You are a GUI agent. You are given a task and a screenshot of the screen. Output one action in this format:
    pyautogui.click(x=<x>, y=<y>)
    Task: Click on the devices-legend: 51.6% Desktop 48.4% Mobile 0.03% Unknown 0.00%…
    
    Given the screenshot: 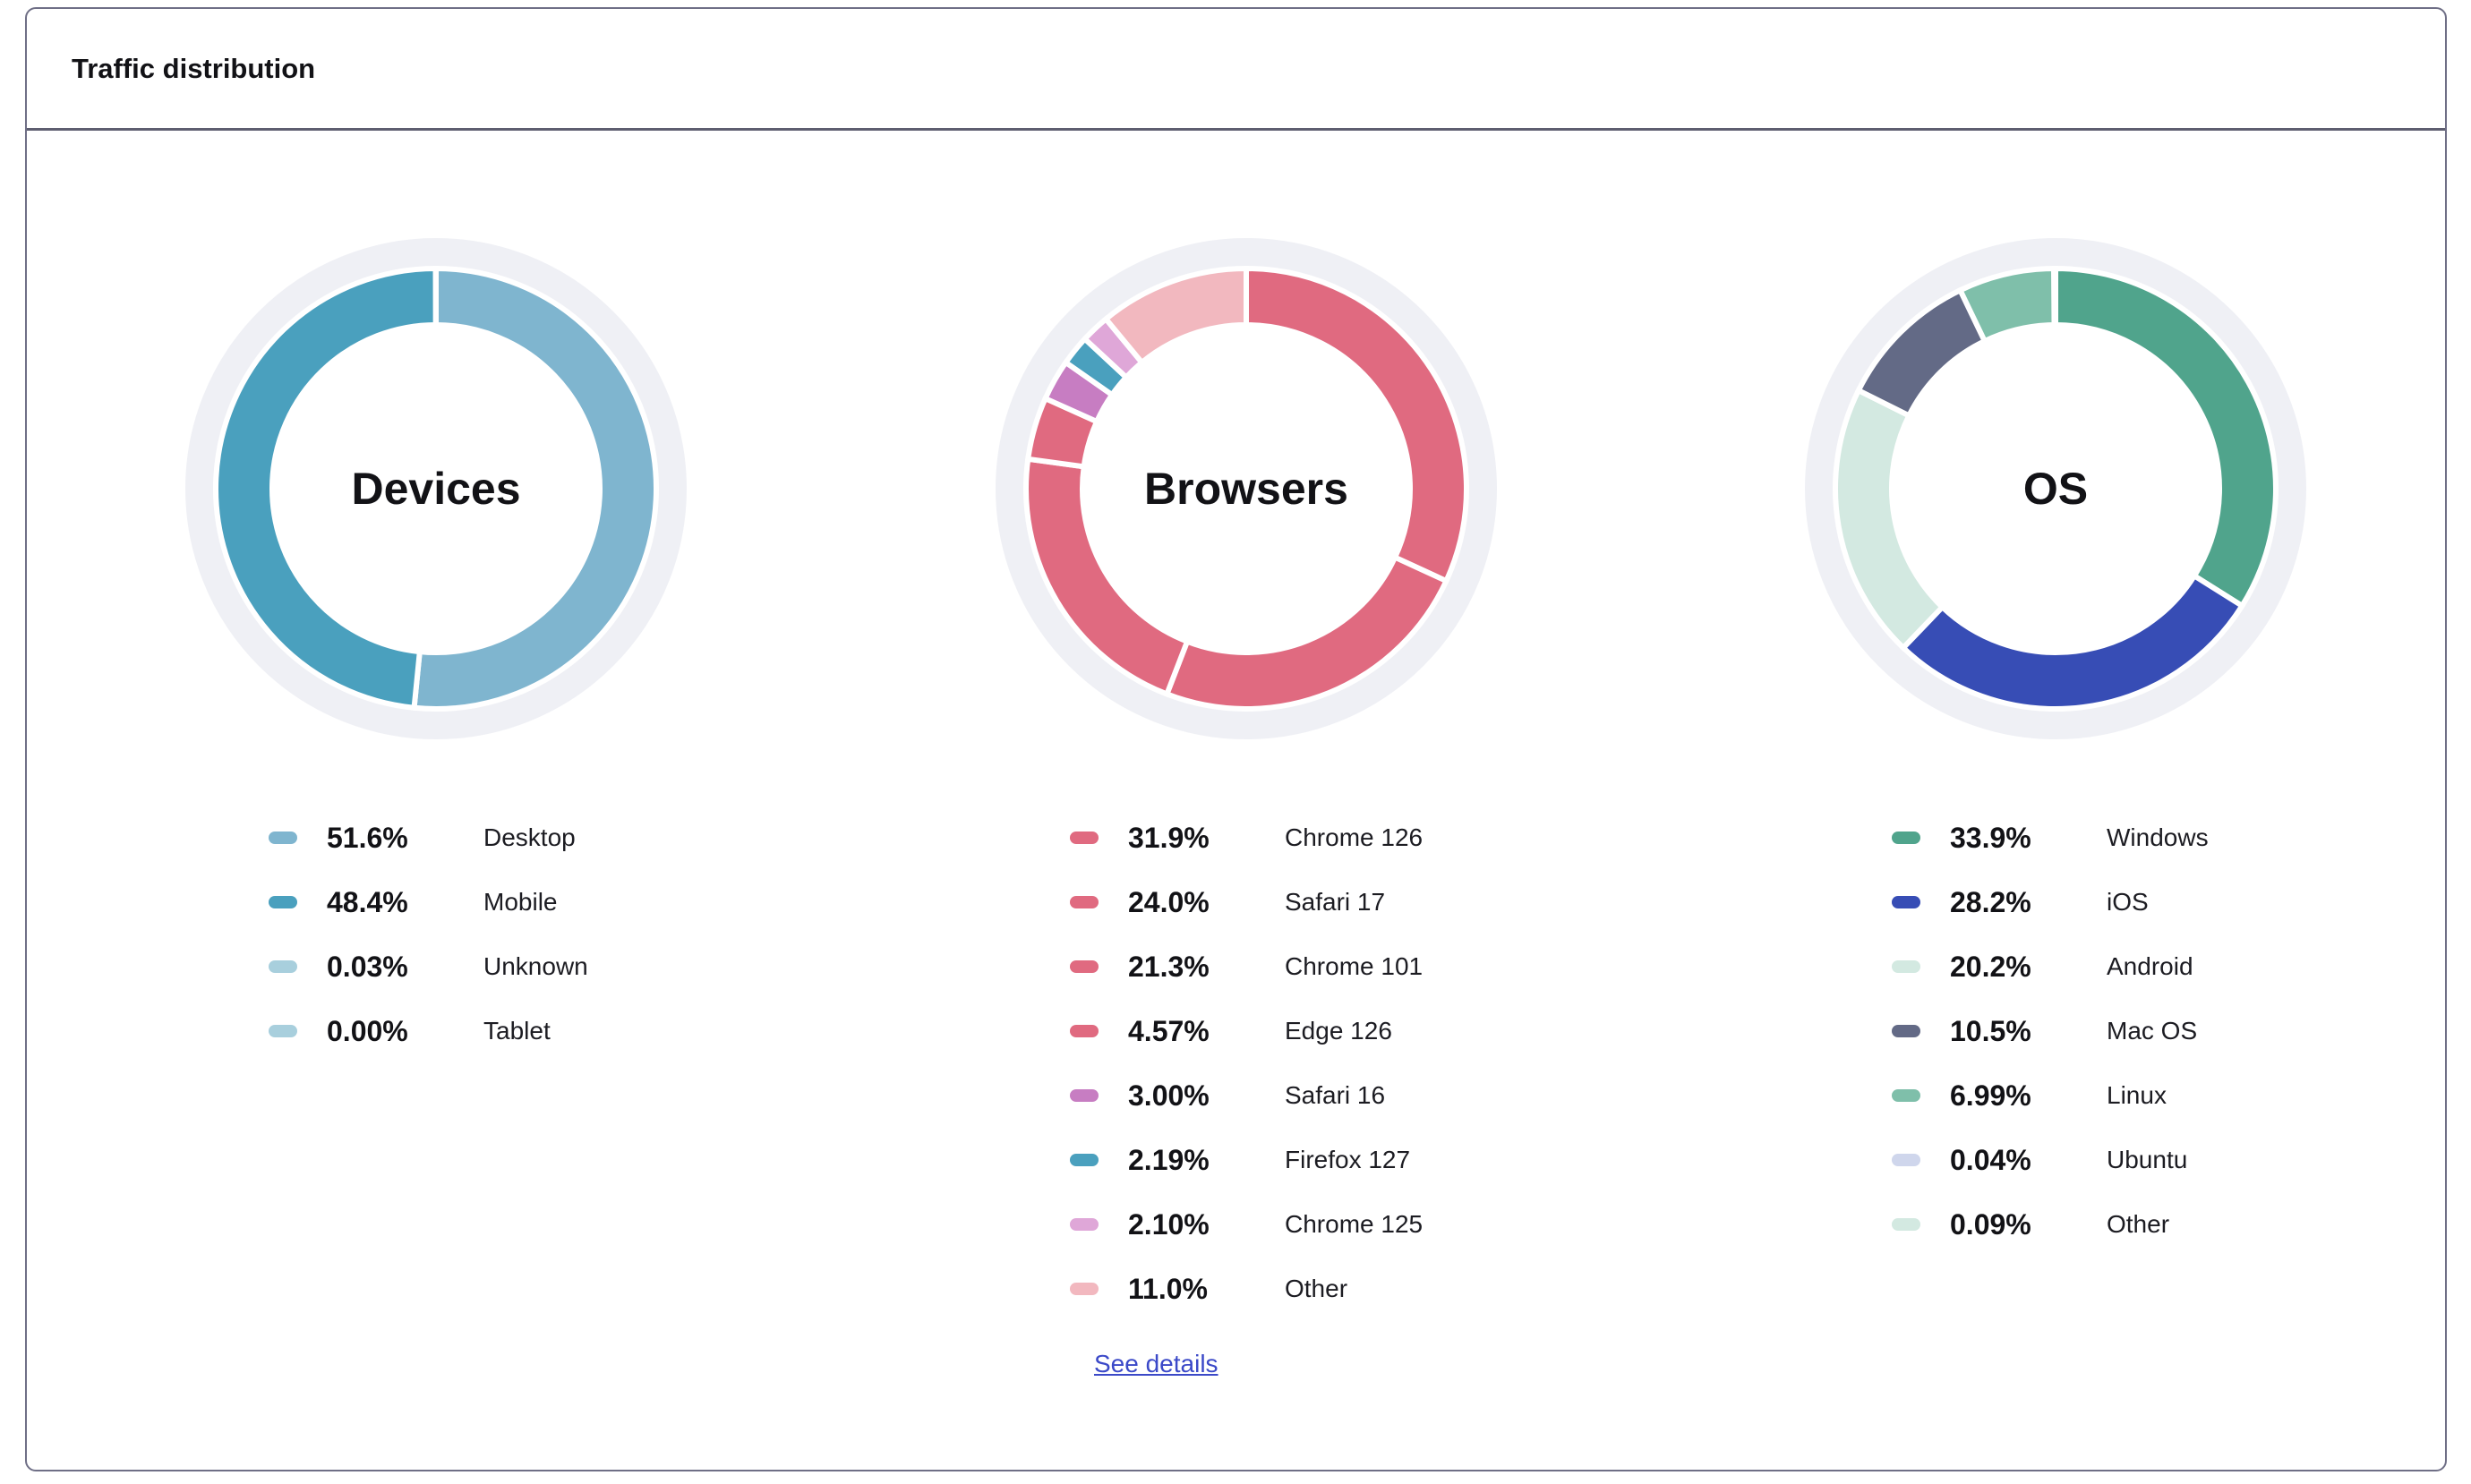 What is the action you would take?
    pyautogui.click(x=501, y=951)
    